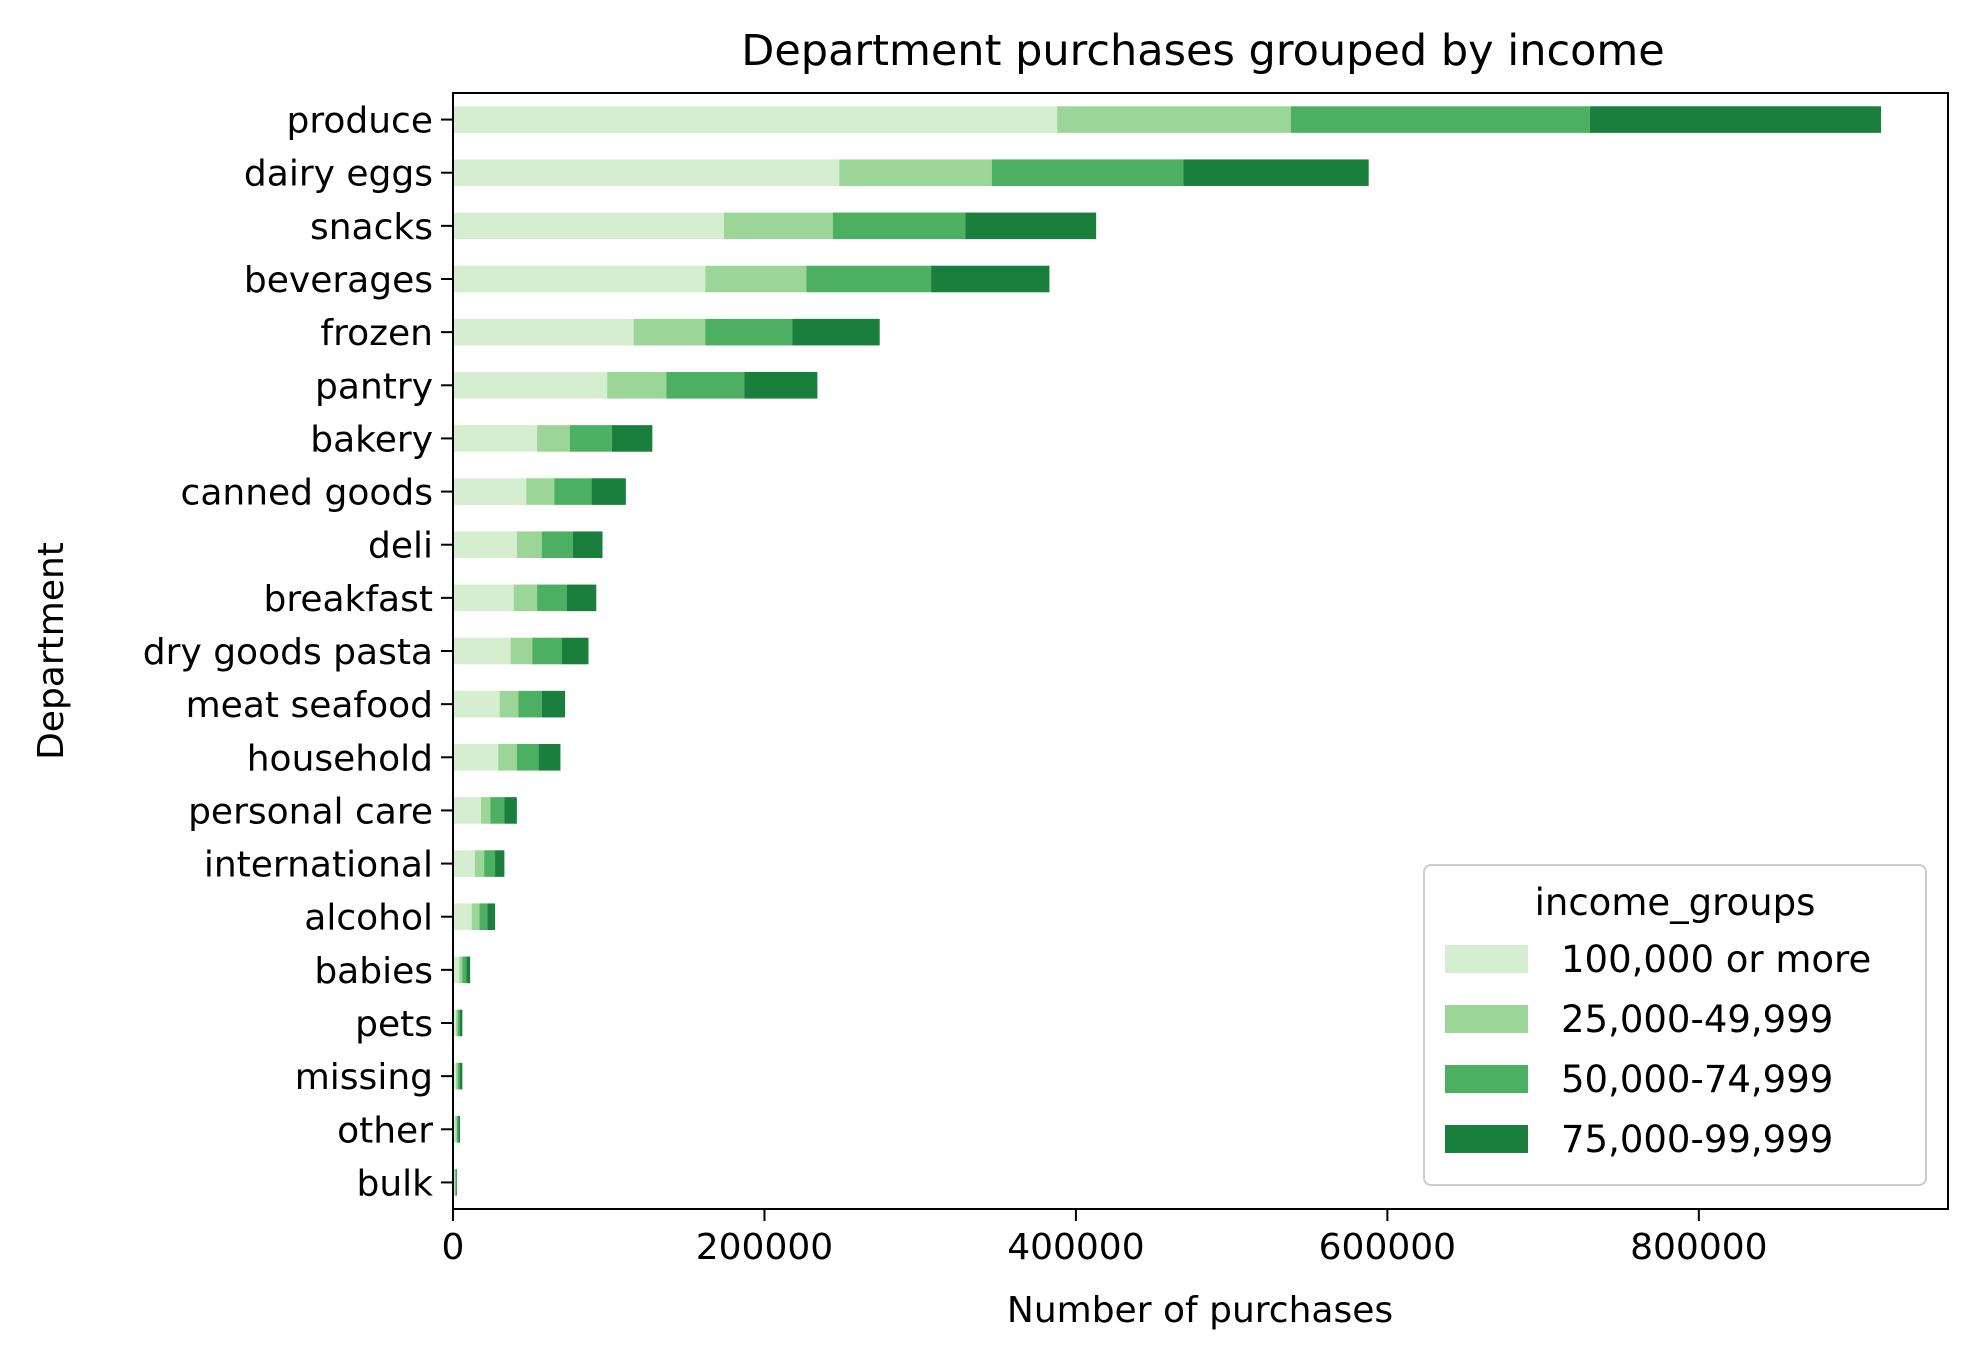  What do you see at coordinates (394, 1024) in the screenshot?
I see `y-tick-label: pets` at bounding box center [394, 1024].